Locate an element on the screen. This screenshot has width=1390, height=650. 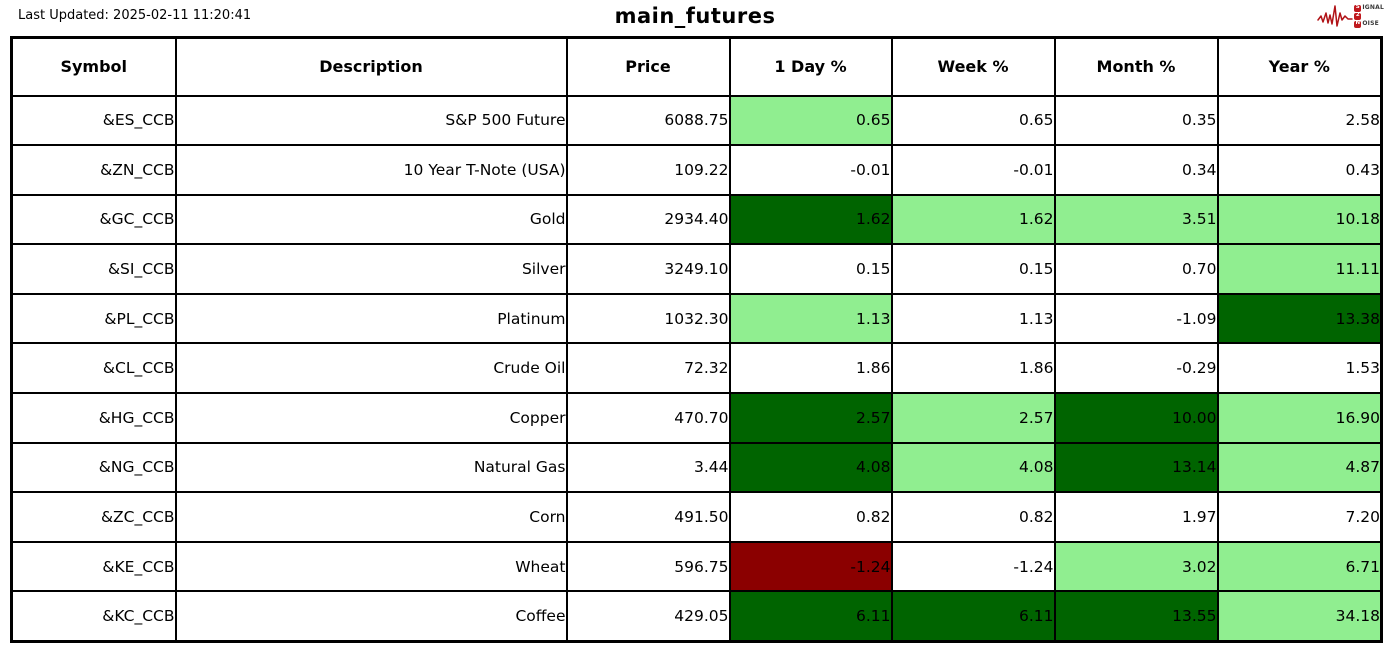
price-cell: 491.50 is located at coordinates (648, 517).